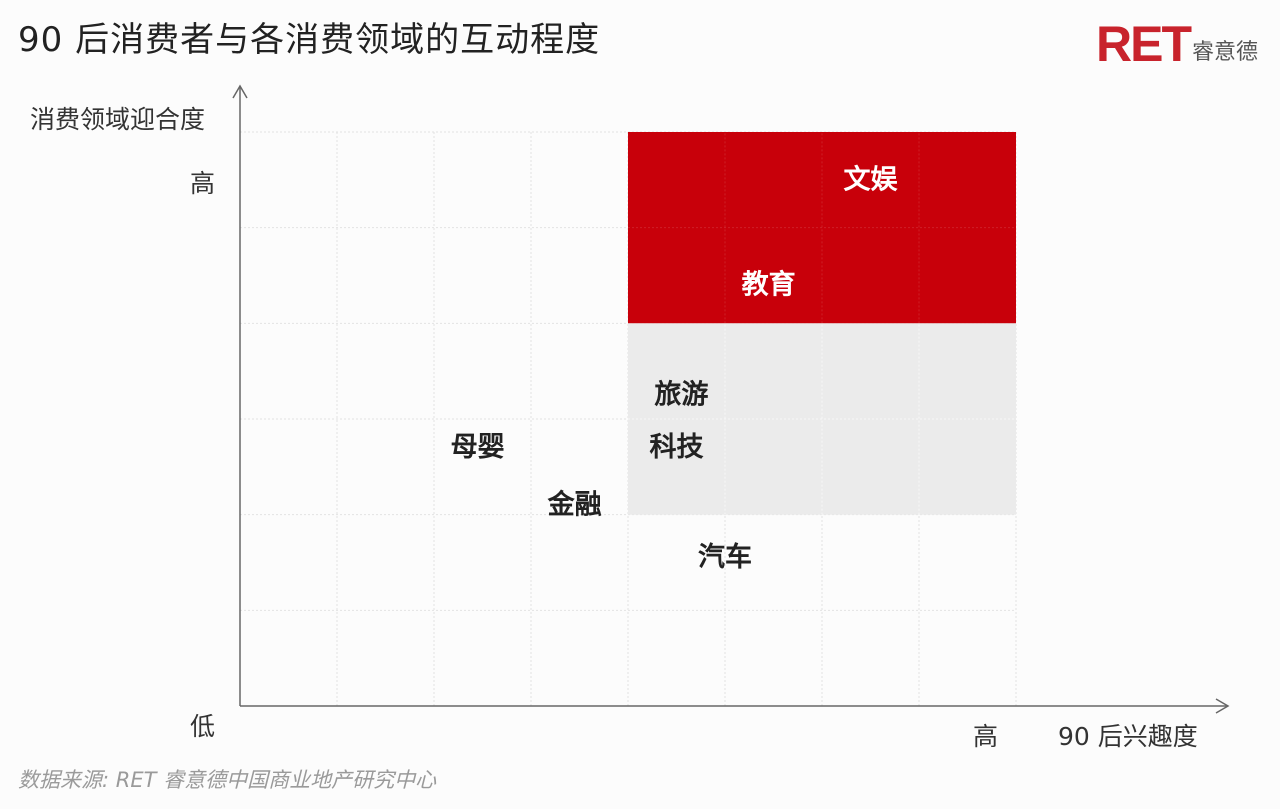  Describe the element at coordinates (240, 91) in the screenshot. I see `y-axis-arrow-icon` at that location.